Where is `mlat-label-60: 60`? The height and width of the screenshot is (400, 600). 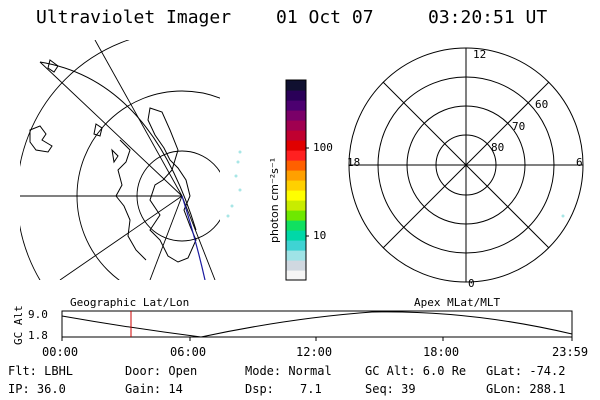
mlat-label-60: 60 is located at coordinates (542, 104).